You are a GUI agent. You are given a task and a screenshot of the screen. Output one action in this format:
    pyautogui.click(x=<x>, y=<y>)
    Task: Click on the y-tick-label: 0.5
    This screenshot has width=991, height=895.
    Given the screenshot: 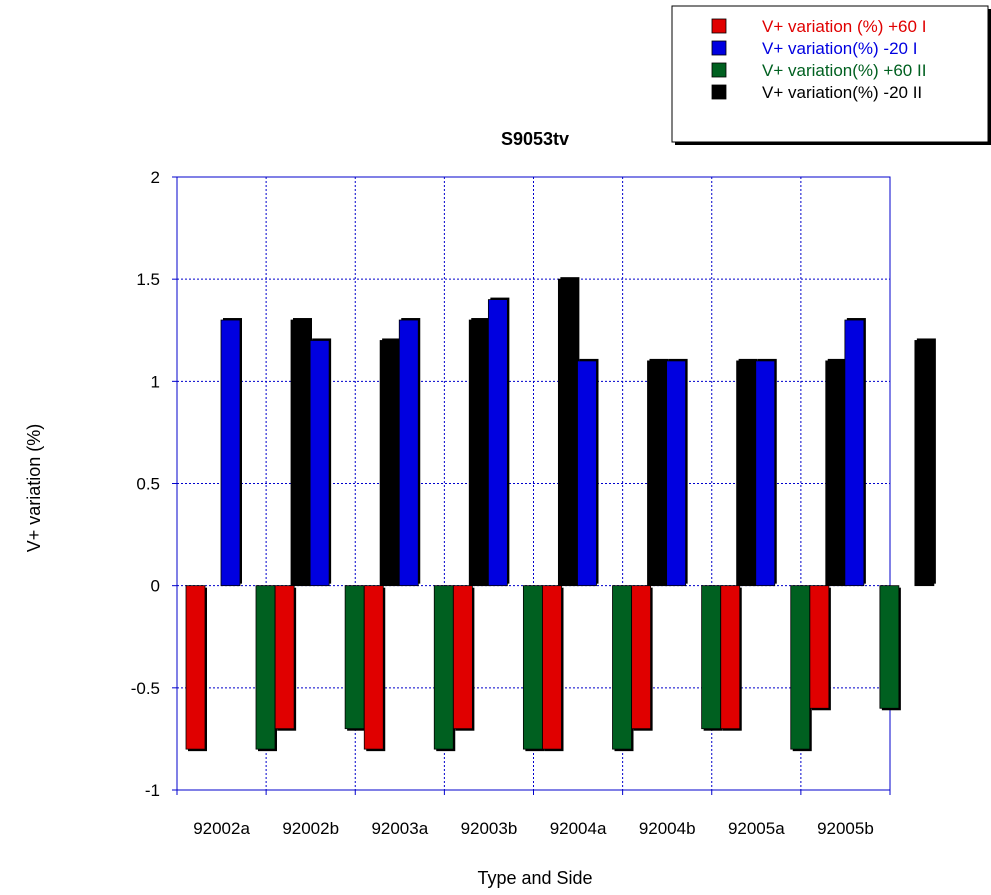 What is the action you would take?
    pyautogui.click(x=148, y=484)
    